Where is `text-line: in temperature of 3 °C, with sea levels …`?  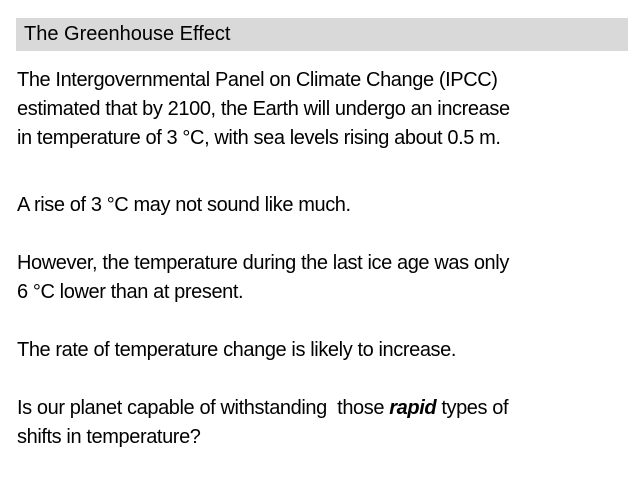 text-line: in temperature of 3 °C, with sea levels … is located at coordinates (259, 138).